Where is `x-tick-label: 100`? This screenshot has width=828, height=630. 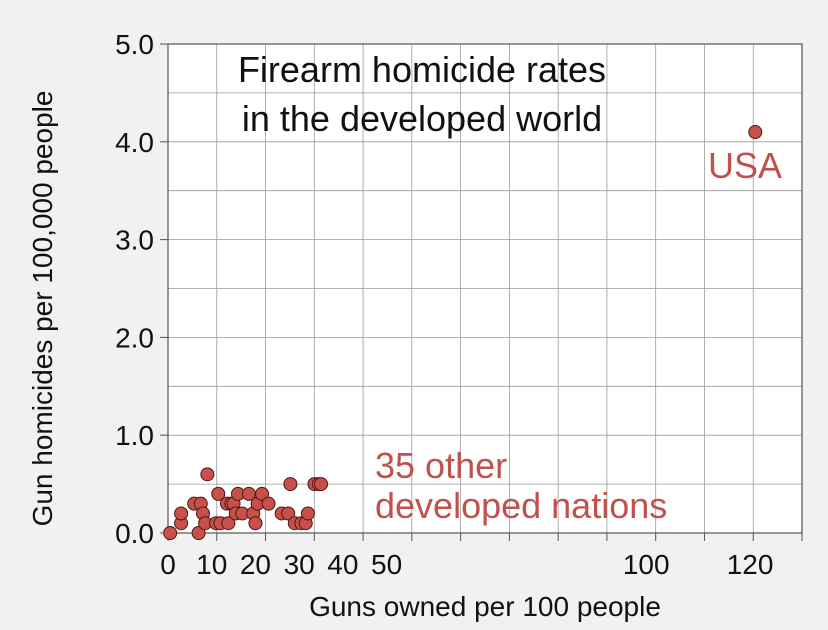 x-tick-label: 100 is located at coordinates (646, 564).